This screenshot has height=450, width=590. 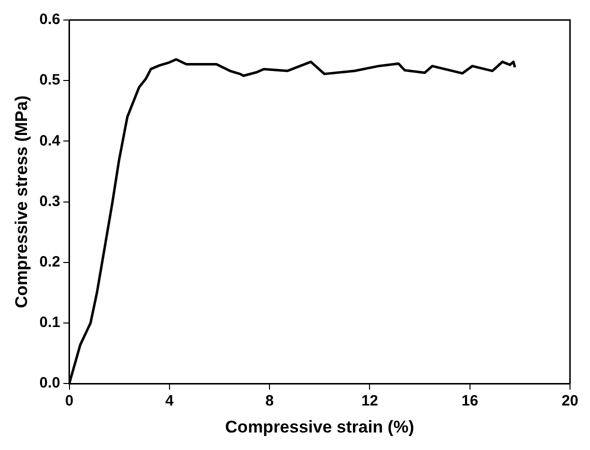 What do you see at coordinates (50, 141) in the screenshot?
I see `y-tick-label: 0.4` at bounding box center [50, 141].